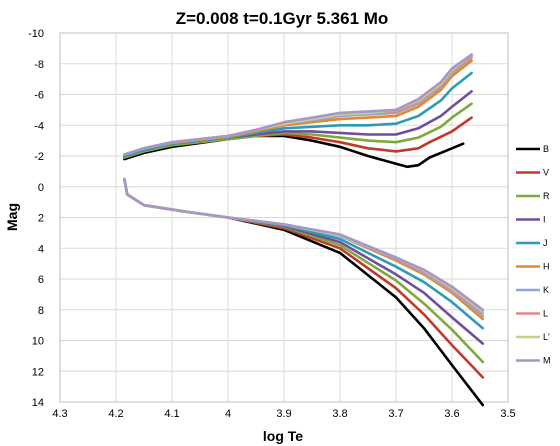  I want to click on x-tick-label: 3.6, so click(451, 414).